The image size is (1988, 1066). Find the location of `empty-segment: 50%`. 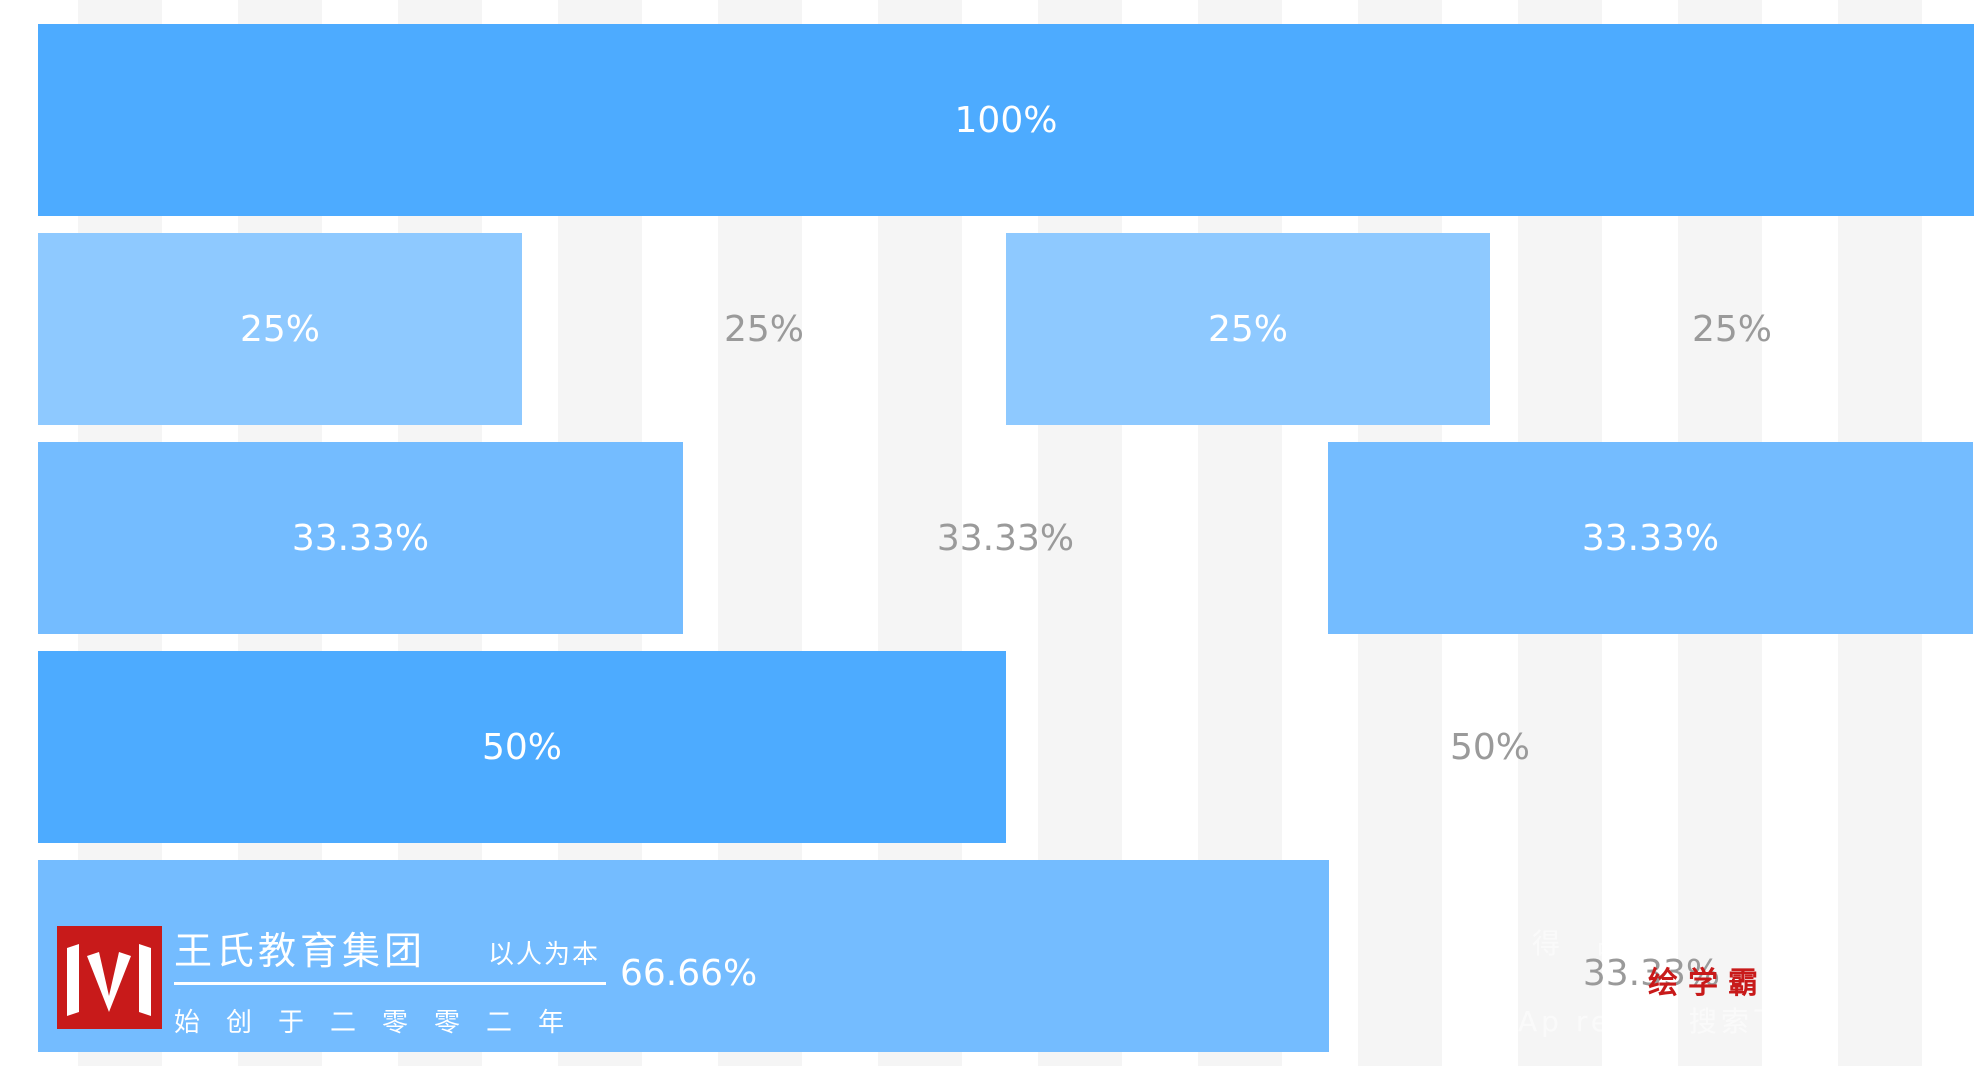

empty-segment: 50% is located at coordinates (1490, 747).